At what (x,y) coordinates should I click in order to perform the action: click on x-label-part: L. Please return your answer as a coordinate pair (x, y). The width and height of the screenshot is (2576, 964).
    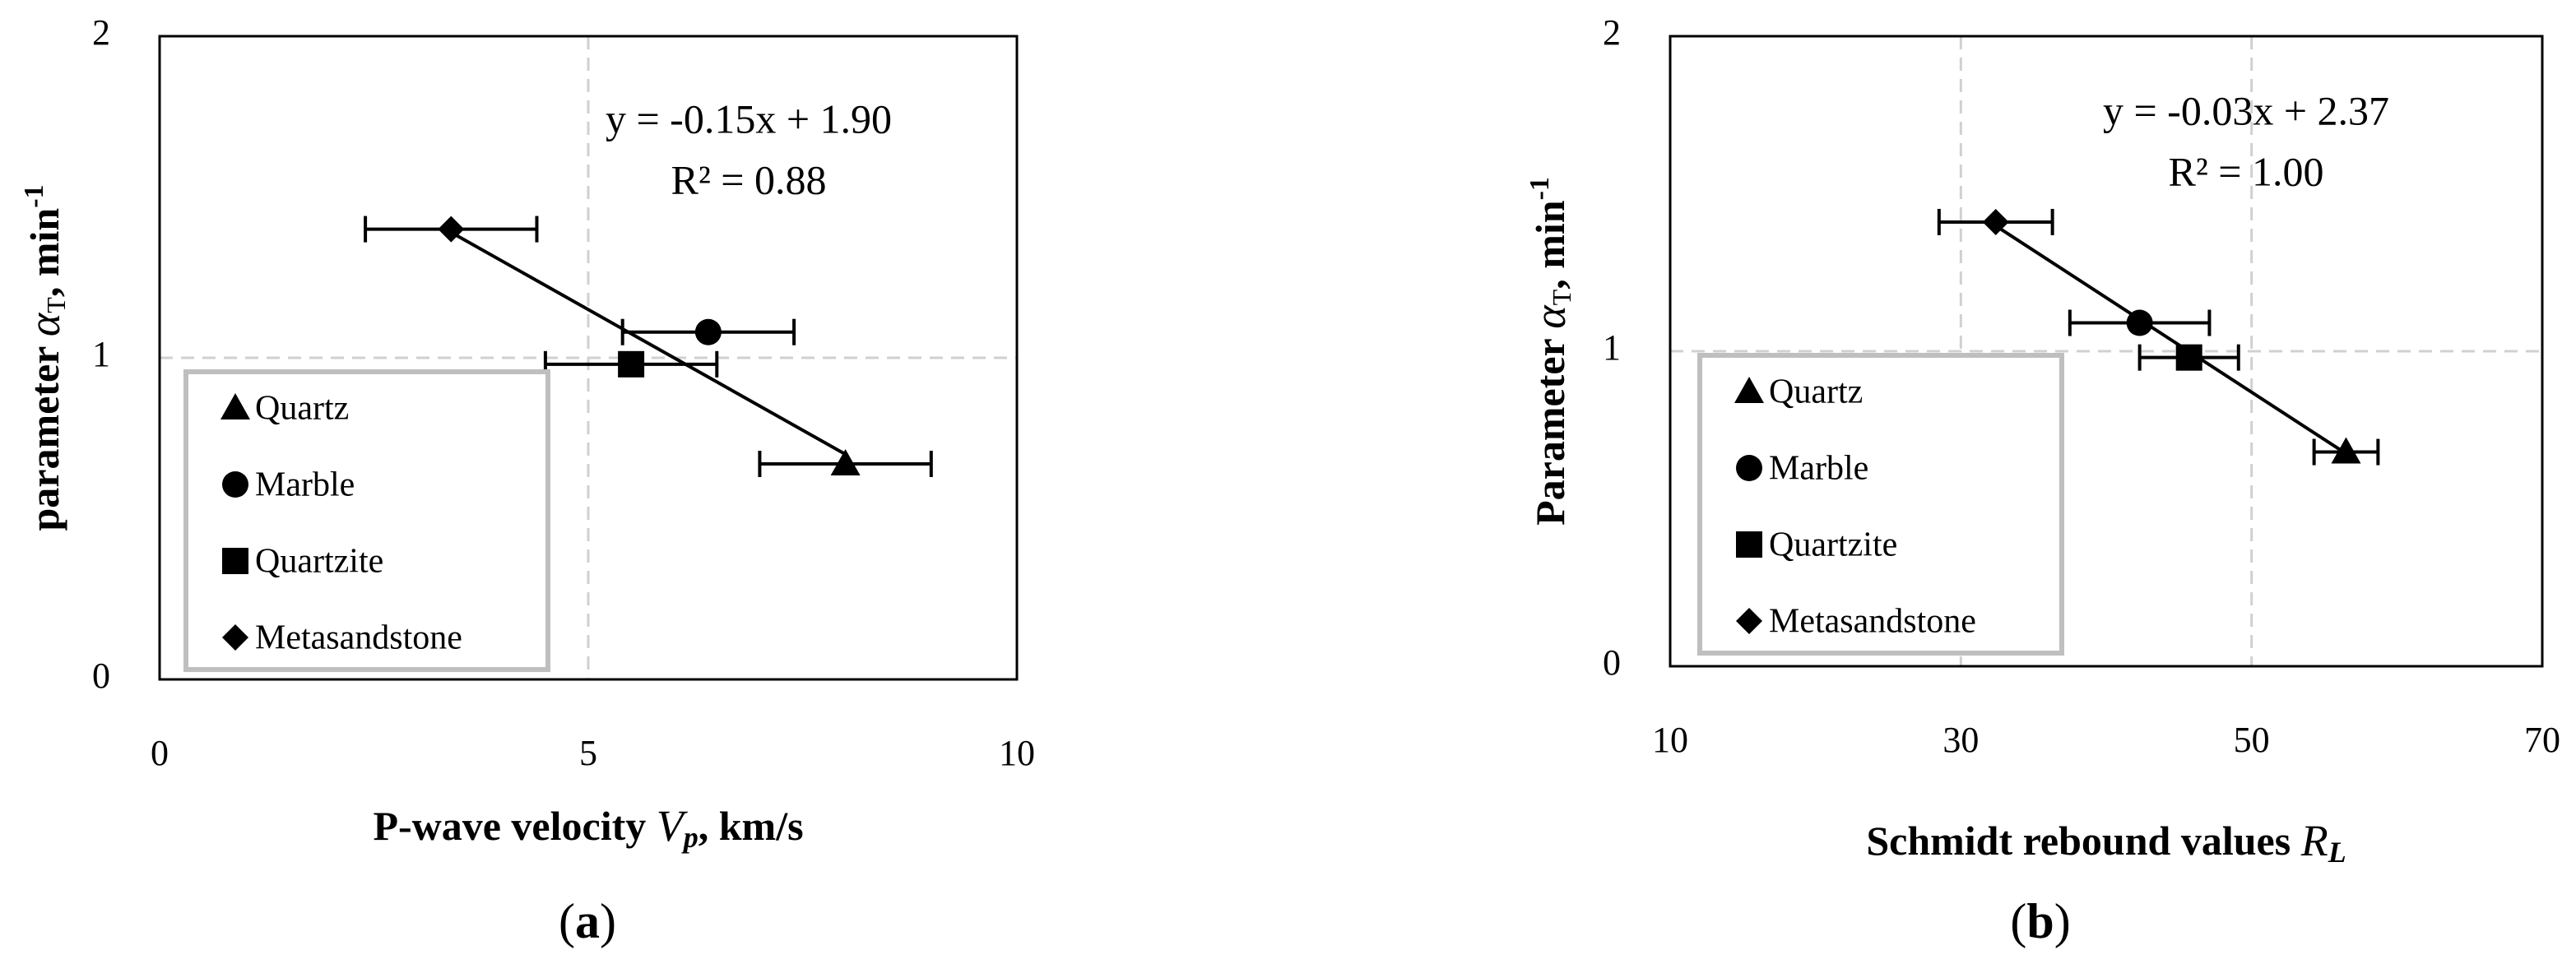
    Looking at the image, I should click on (2337, 852).